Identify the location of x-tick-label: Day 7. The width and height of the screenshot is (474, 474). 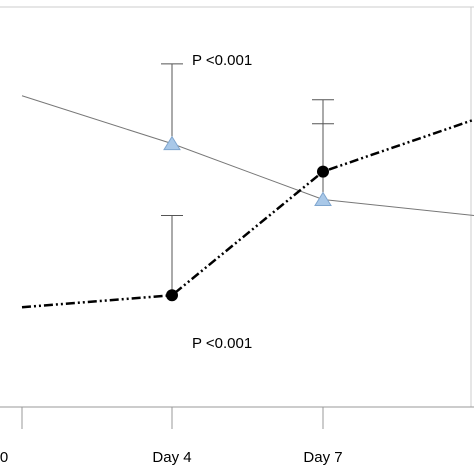
(322, 457).